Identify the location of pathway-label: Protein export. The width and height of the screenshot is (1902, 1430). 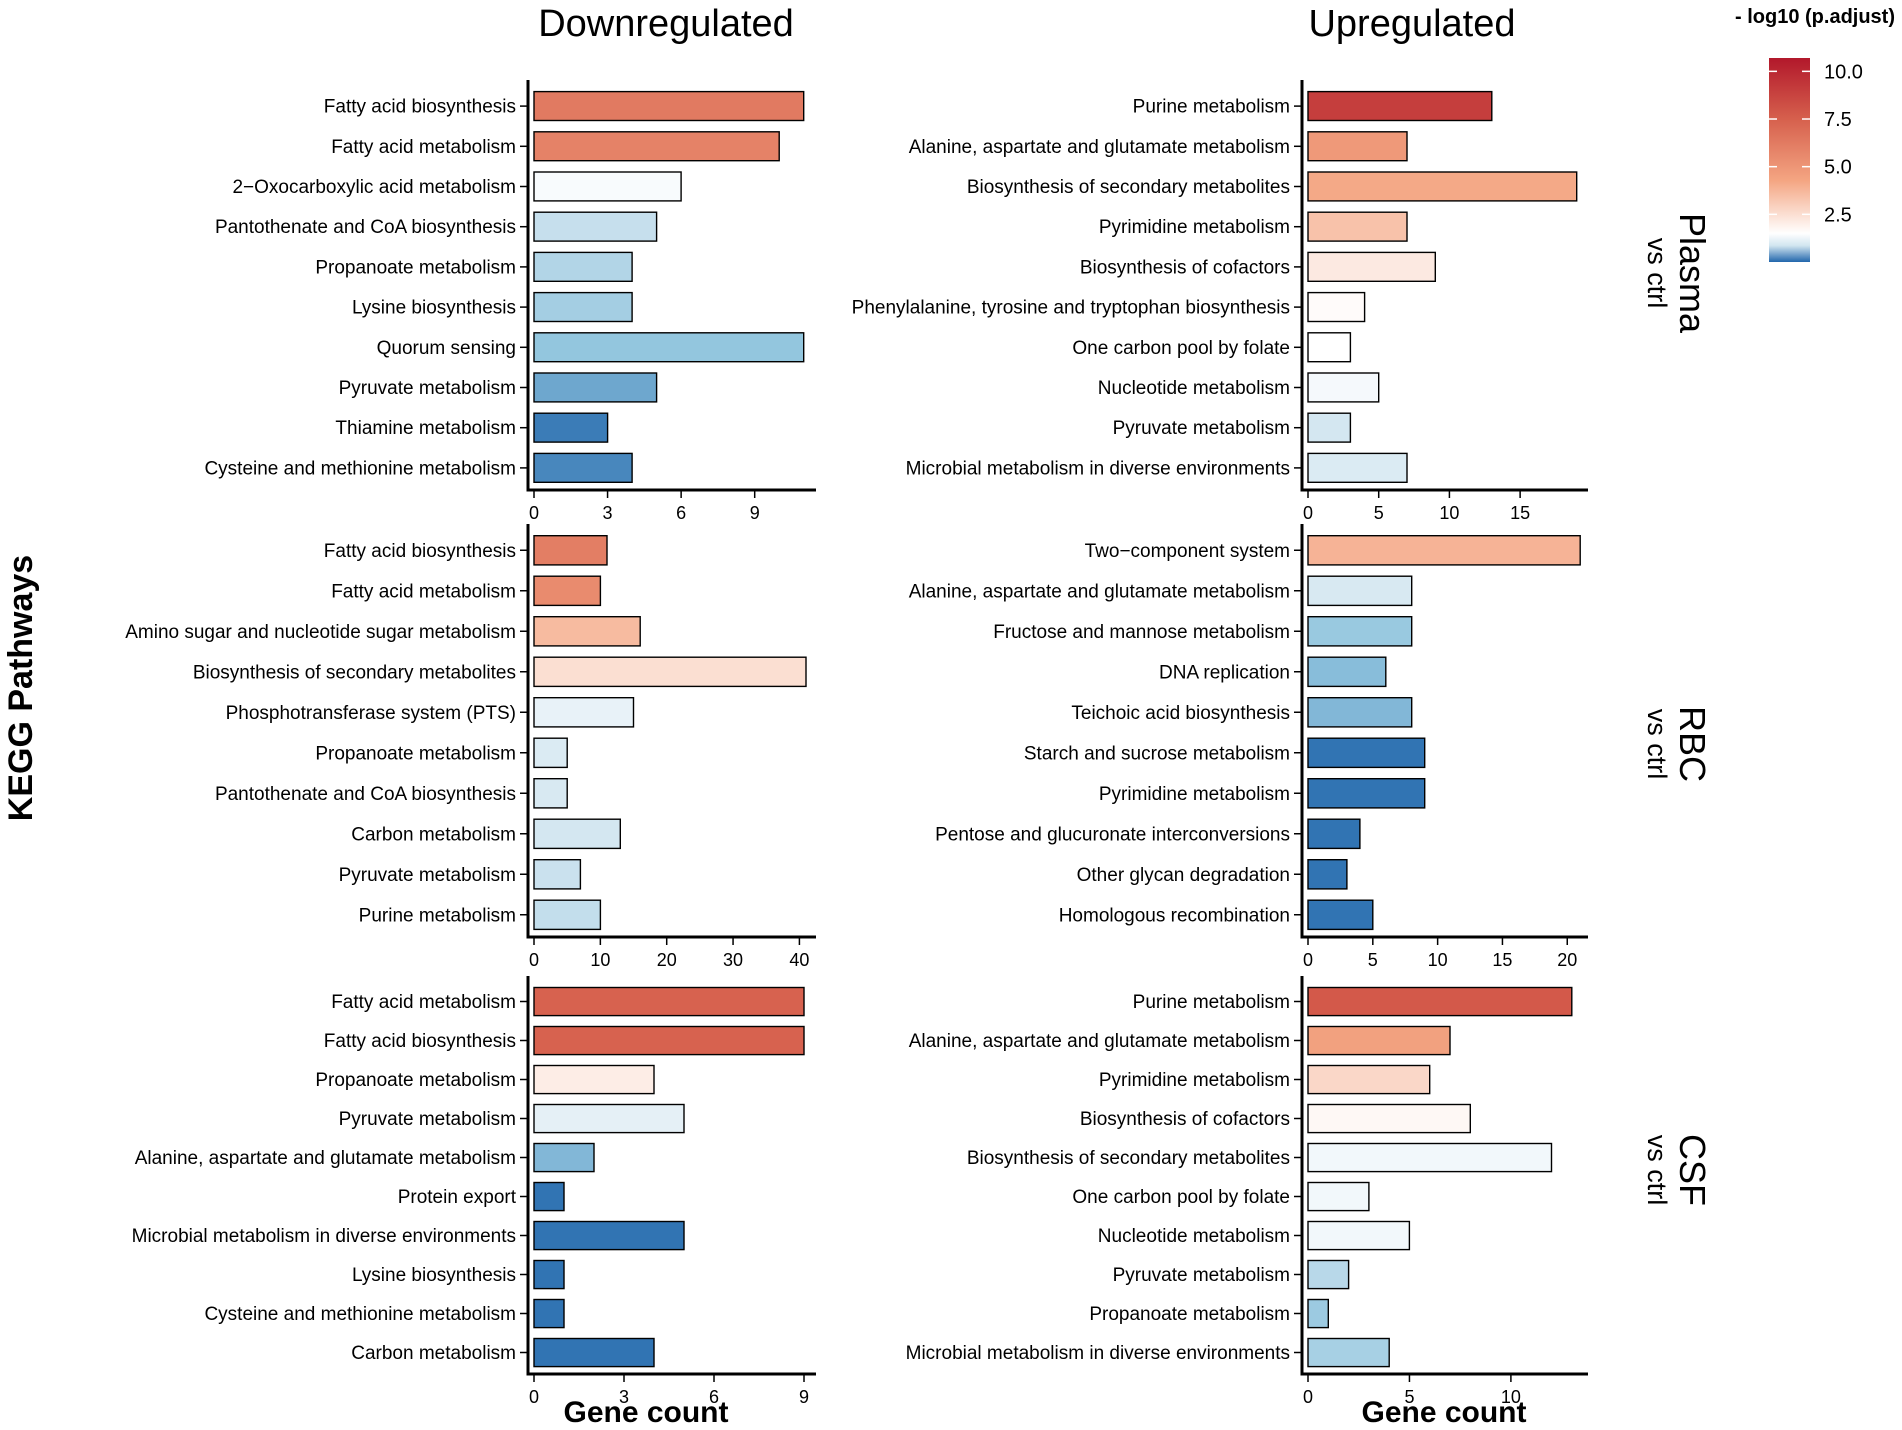
(457, 1197).